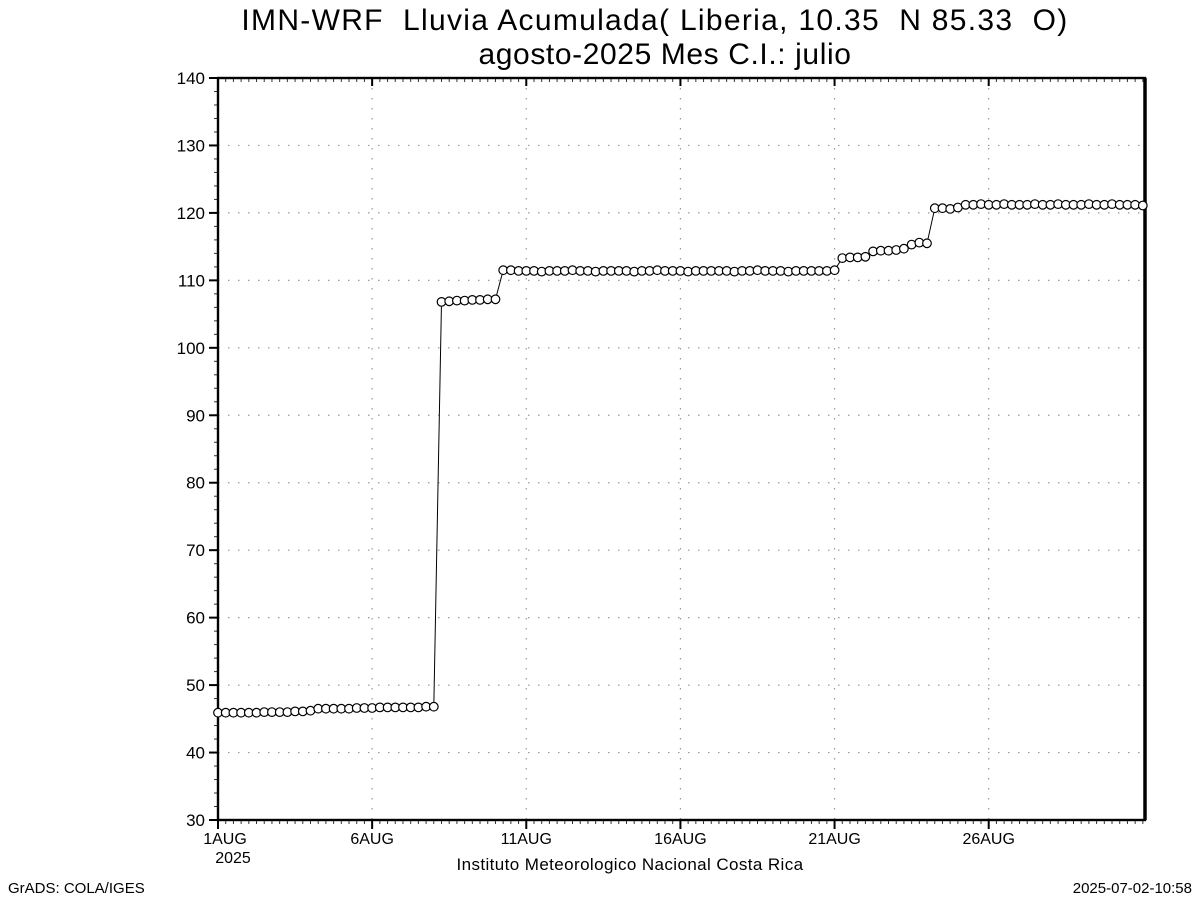 This screenshot has width=1200, height=900. What do you see at coordinates (233, 858) in the screenshot?
I see `x-tick-year-label: 2025` at bounding box center [233, 858].